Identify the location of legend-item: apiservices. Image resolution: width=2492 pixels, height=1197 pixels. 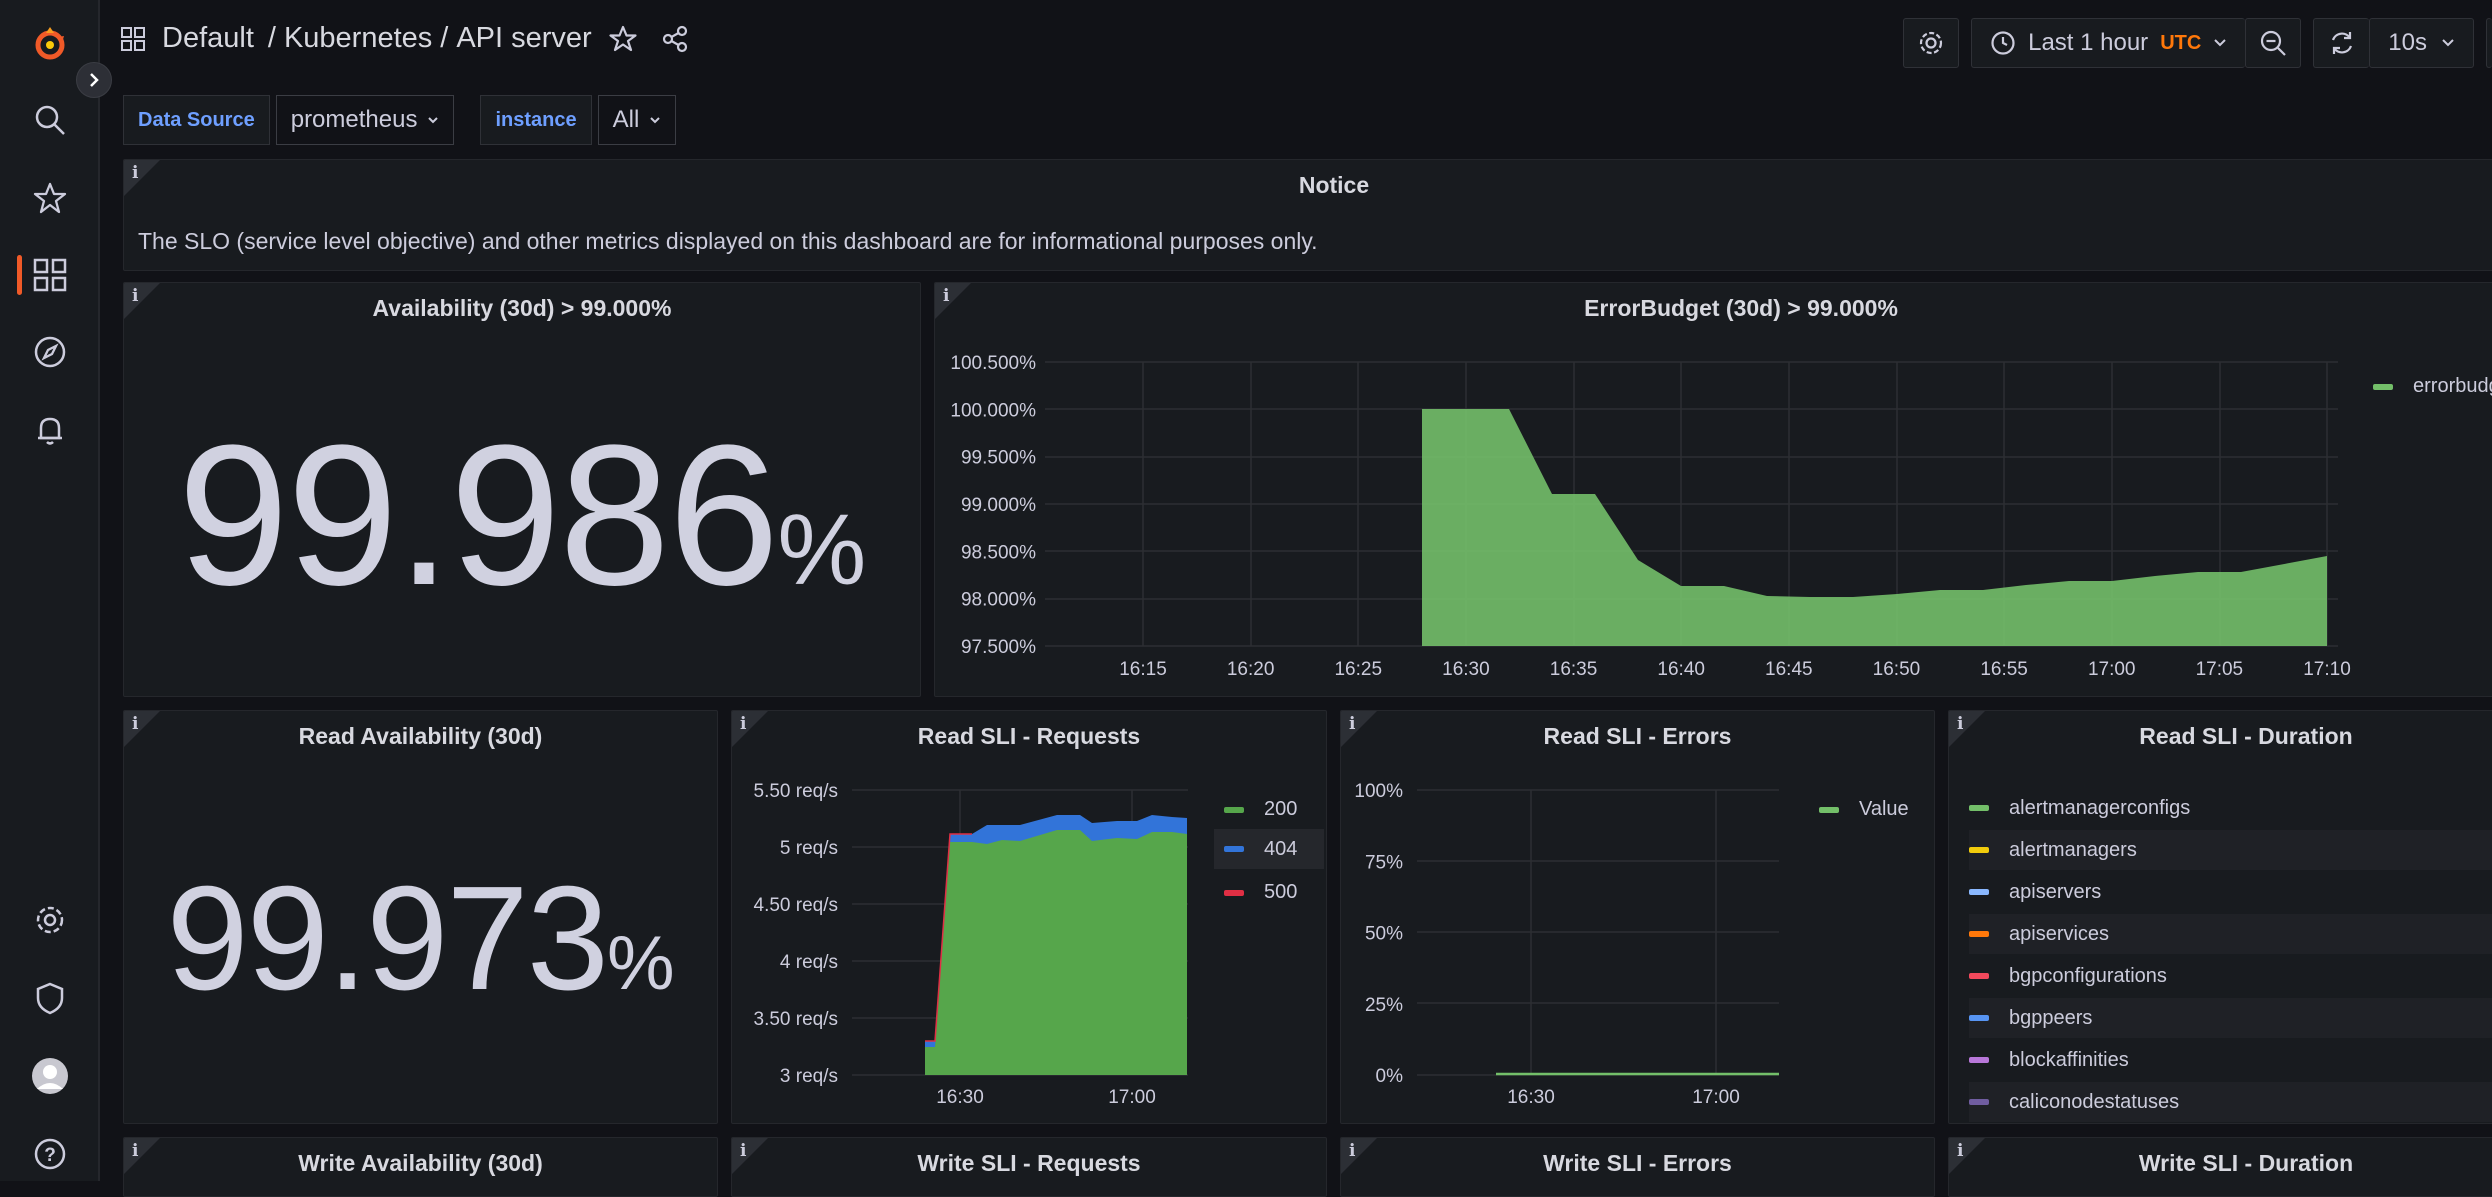
(2230, 934).